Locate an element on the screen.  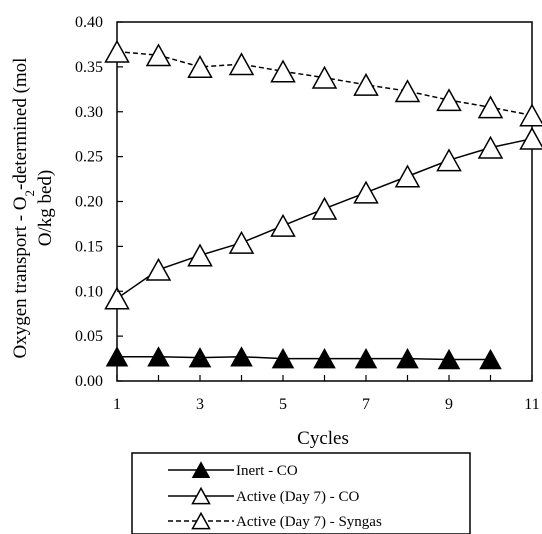
legend-item-3: Active (Day 7) - Syngas is located at coordinates (275, 520).